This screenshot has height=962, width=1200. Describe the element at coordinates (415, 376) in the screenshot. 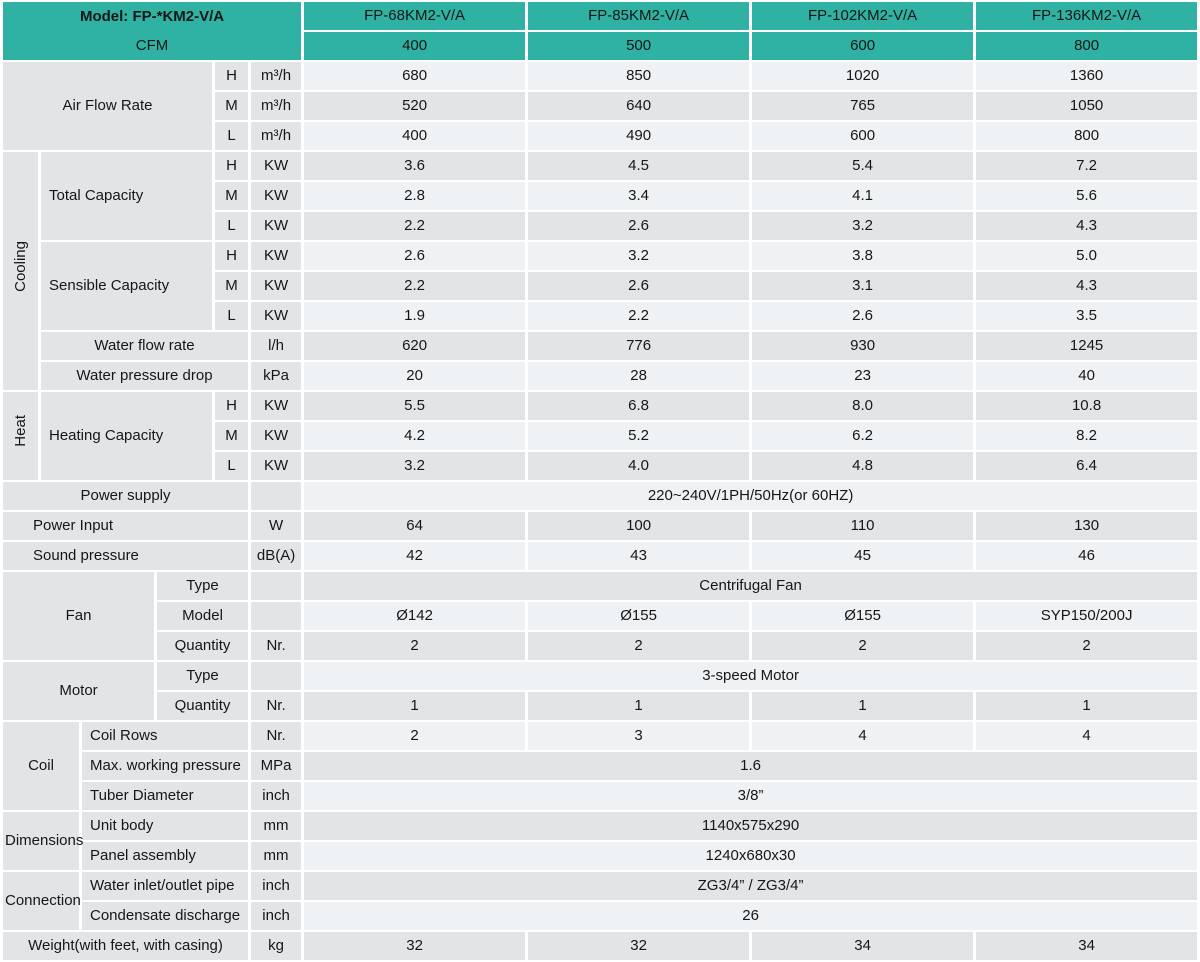

I see `value-cell: 20` at that location.